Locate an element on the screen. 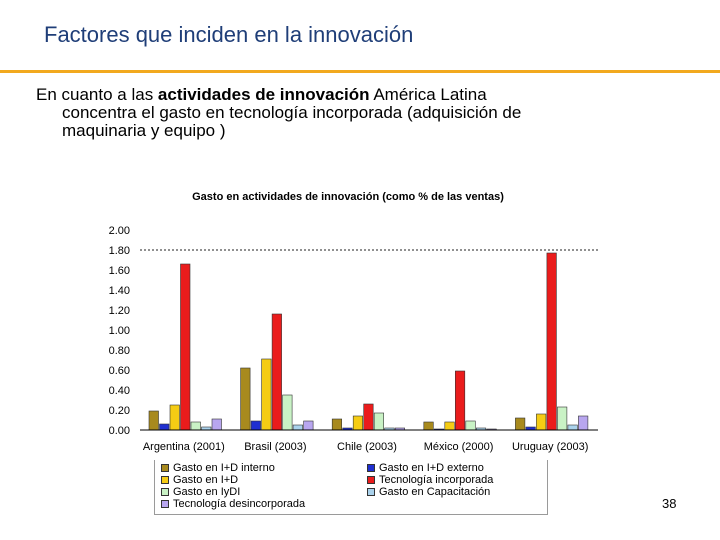 Image resolution: width=720 pixels, height=540 pixels. y-tick-label: 0.20 is located at coordinates (119, 411).